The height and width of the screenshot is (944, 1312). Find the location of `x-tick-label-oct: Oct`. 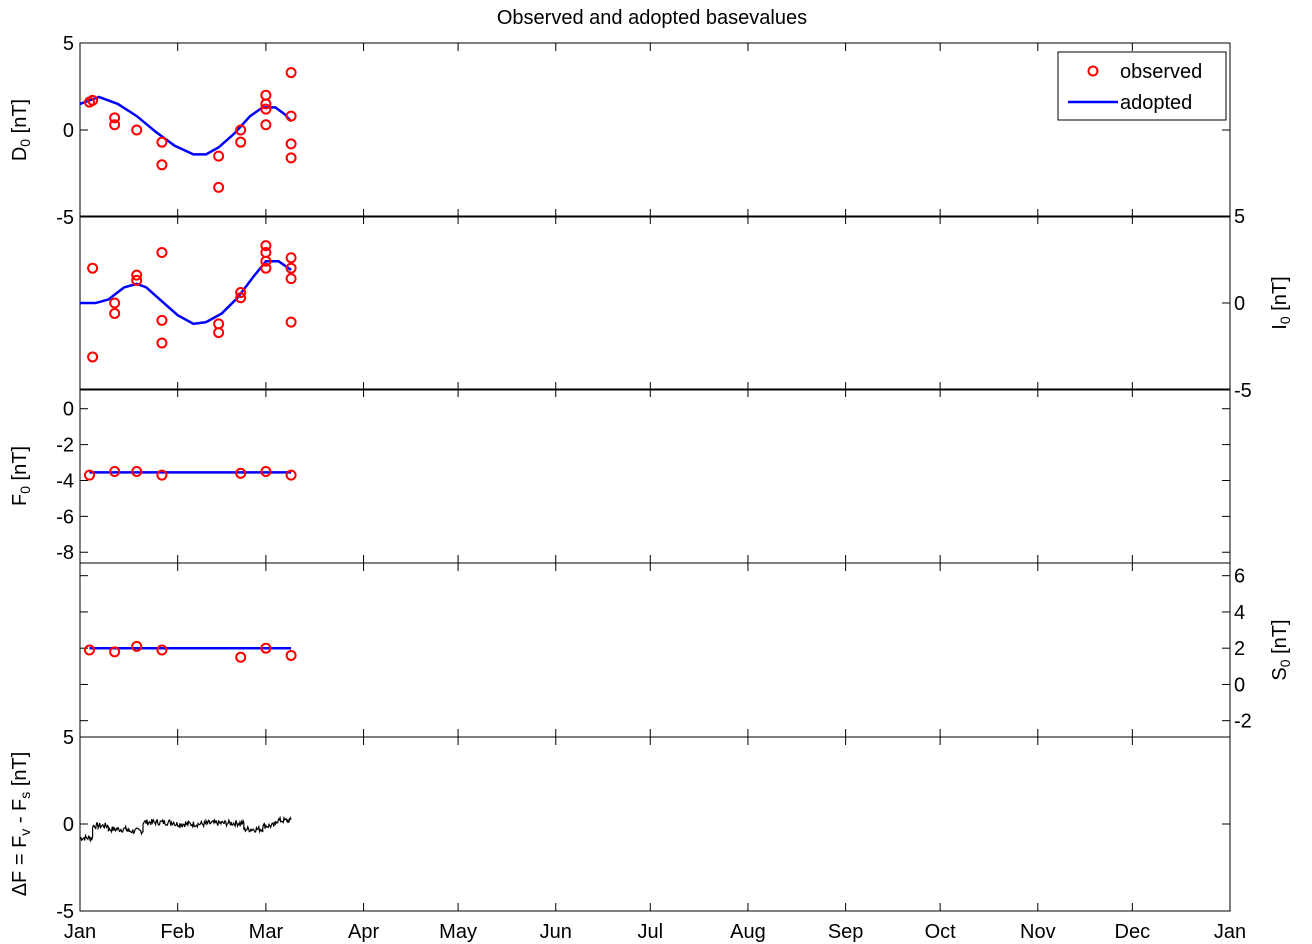

x-tick-label-oct: Oct is located at coordinates (941, 932).